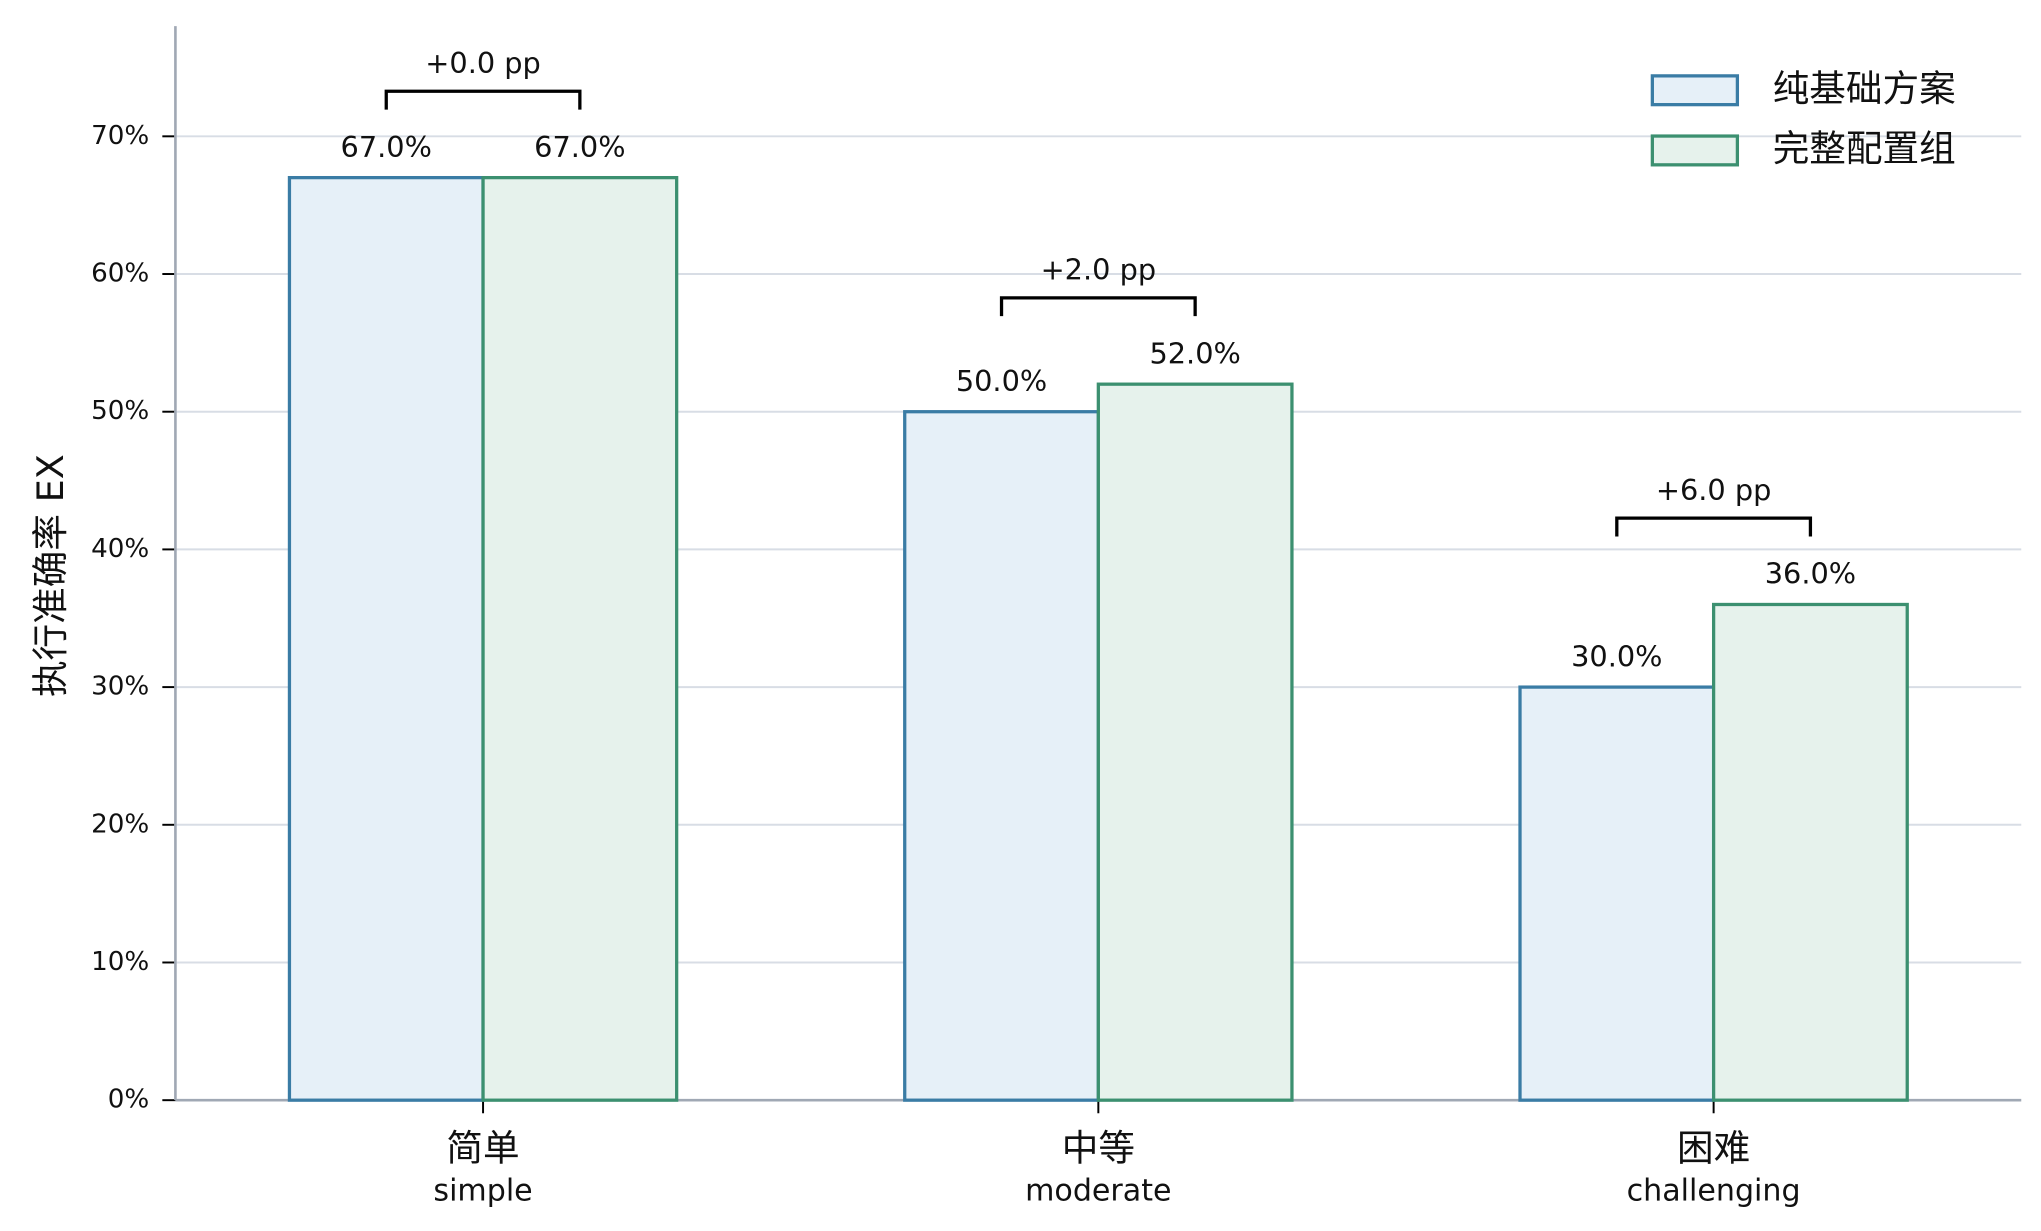  I want to click on y-tick-label: 40%, so click(120, 549).